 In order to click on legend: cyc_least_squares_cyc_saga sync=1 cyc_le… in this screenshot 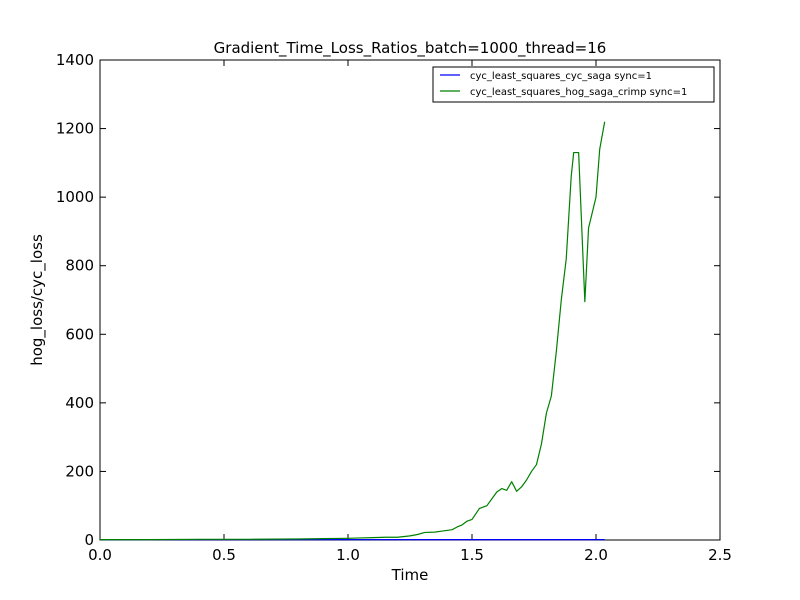, I will do `click(573, 84)`.